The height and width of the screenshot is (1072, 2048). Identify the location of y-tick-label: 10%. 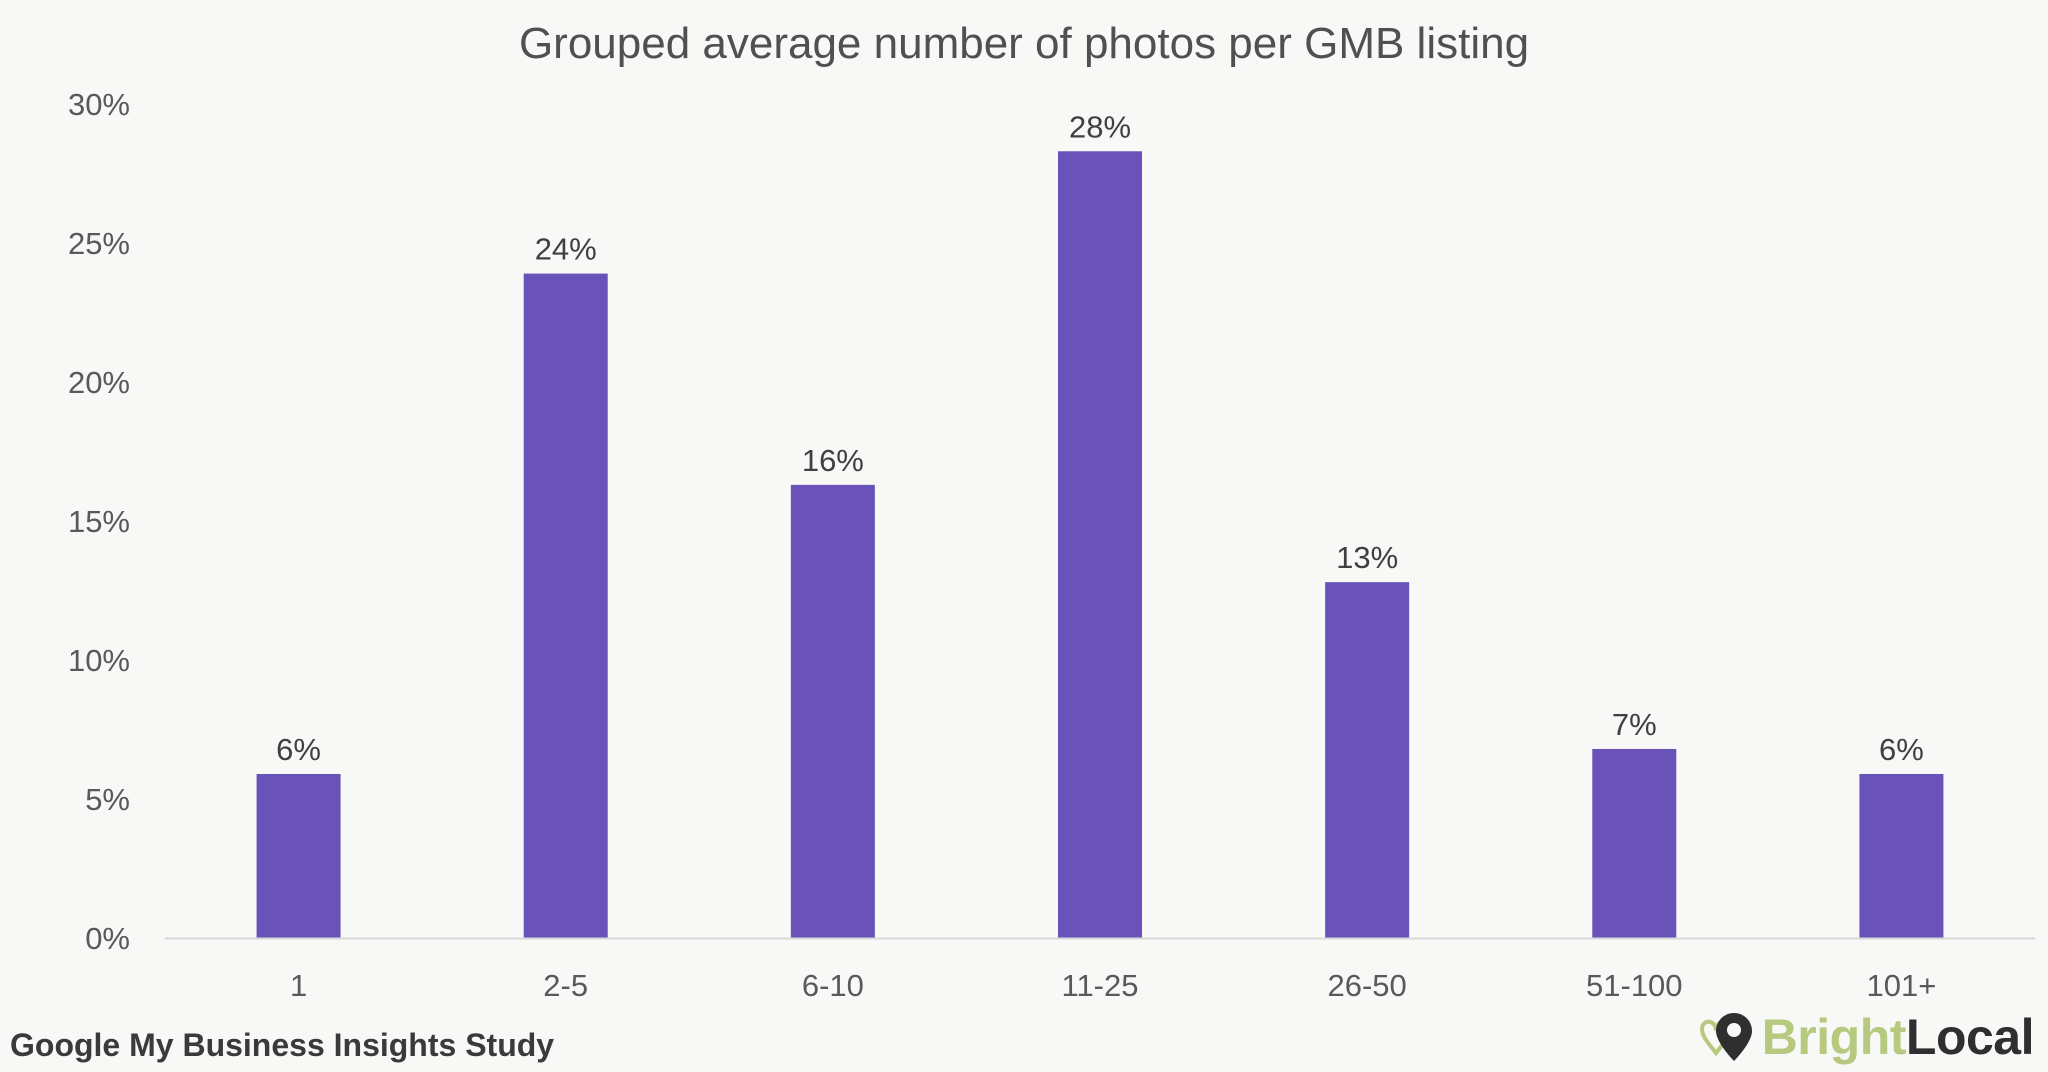
(99, 660).